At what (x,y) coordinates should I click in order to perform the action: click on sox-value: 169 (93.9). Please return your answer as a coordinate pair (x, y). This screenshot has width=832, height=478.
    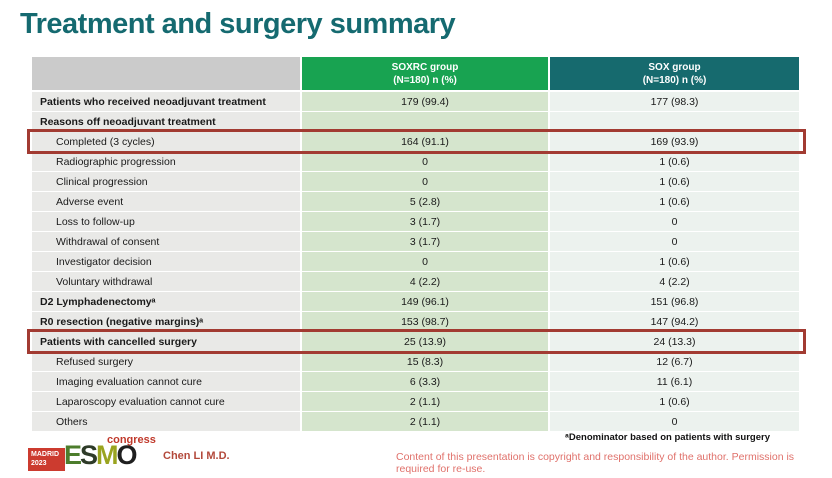
    Looking at the image, I should click on (674, 141).